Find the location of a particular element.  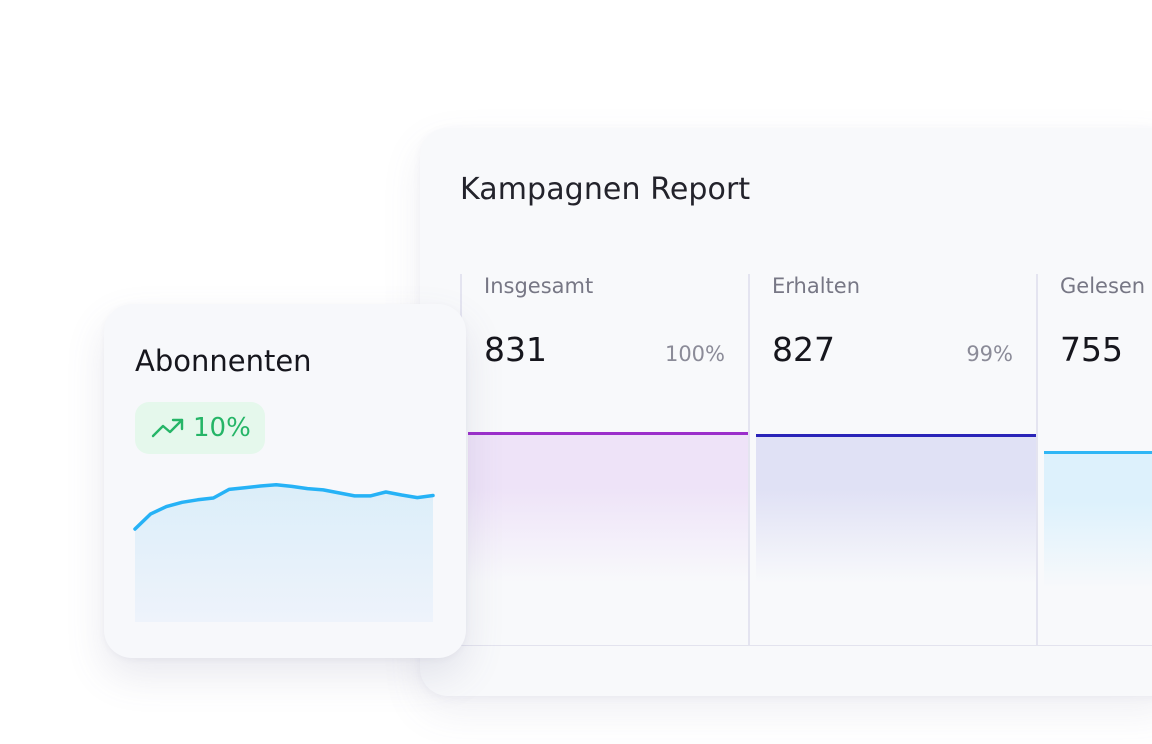

stat-label: Erhalten is located at coordinates (816, 286).